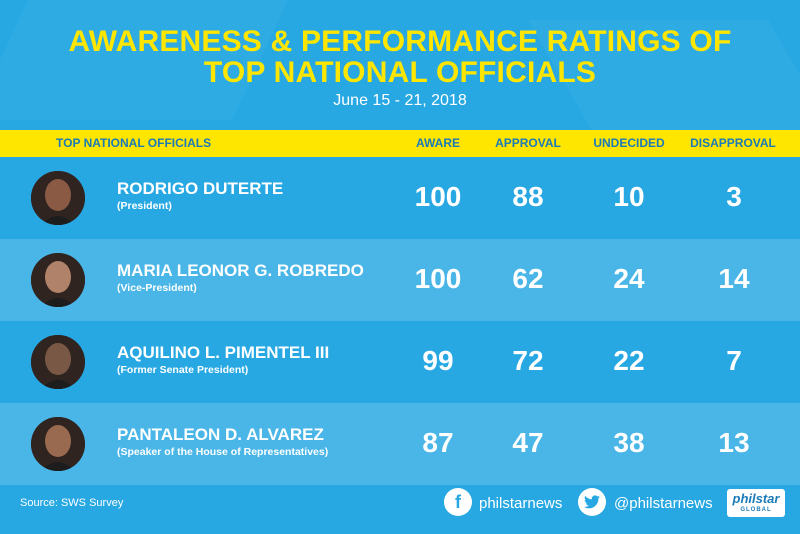 Image resolution: width=800 pixels, height=534 pixels. Describe the element at coordinates (220, 434) in the screenshot. I see `official-name: PANTALEON D. ALVAREZ` at that location.